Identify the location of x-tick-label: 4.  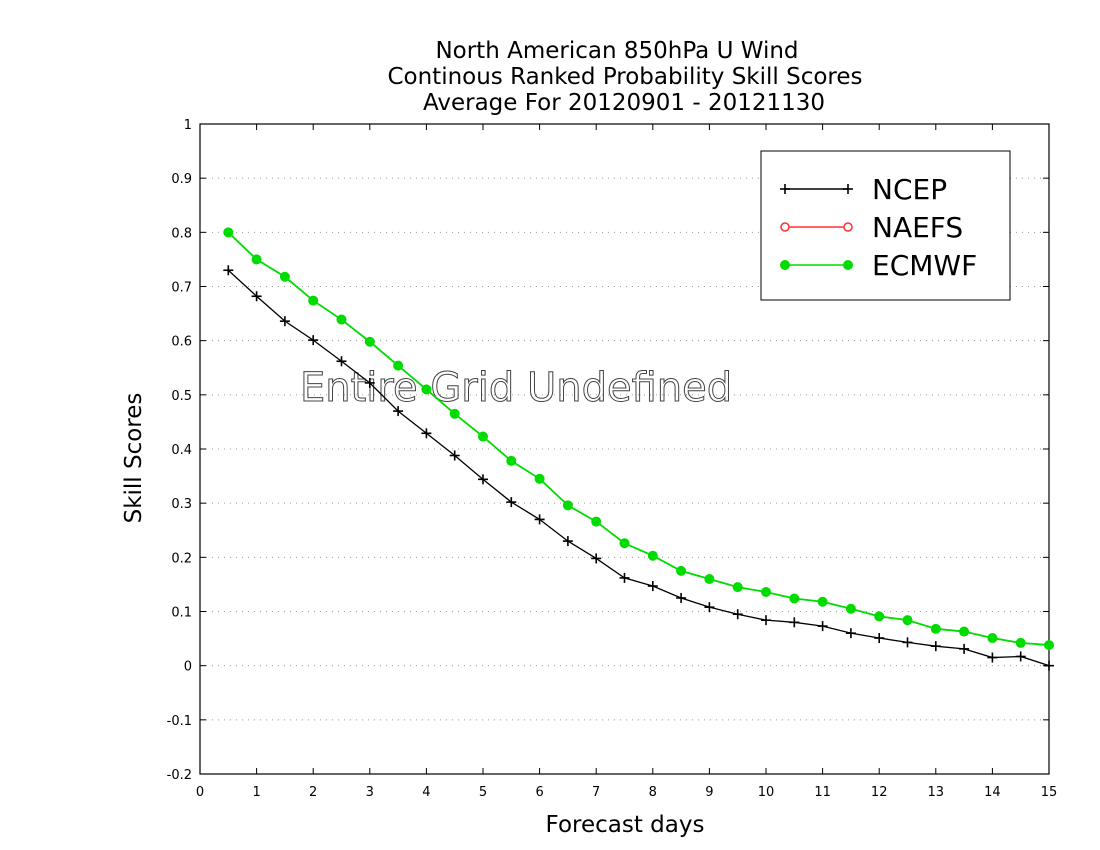
(426, 792).